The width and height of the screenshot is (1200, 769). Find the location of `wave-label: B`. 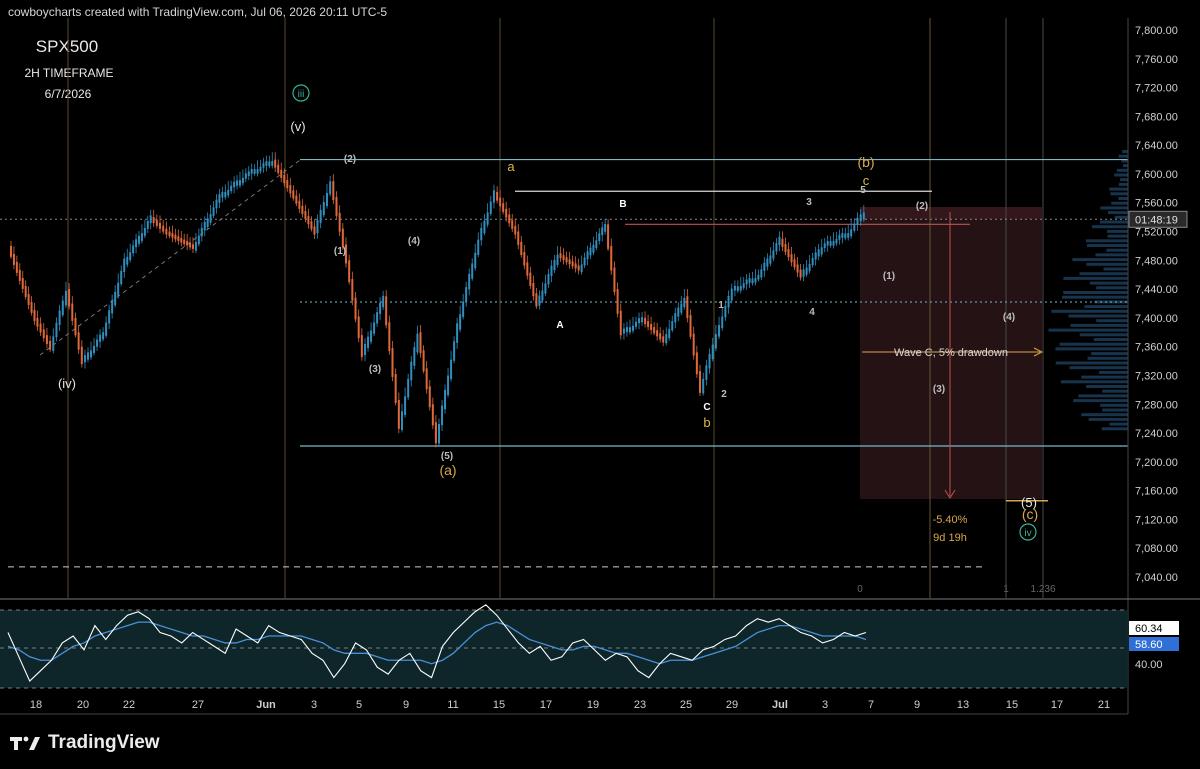

wave-label: B is located at coordinates (622, 204).